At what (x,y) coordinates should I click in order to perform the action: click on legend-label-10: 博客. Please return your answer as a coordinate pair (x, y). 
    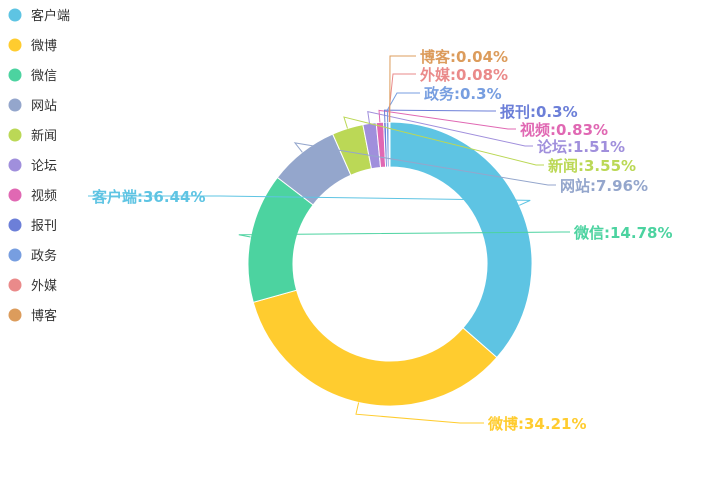
    Looking at the image, I should click on (44, 316).